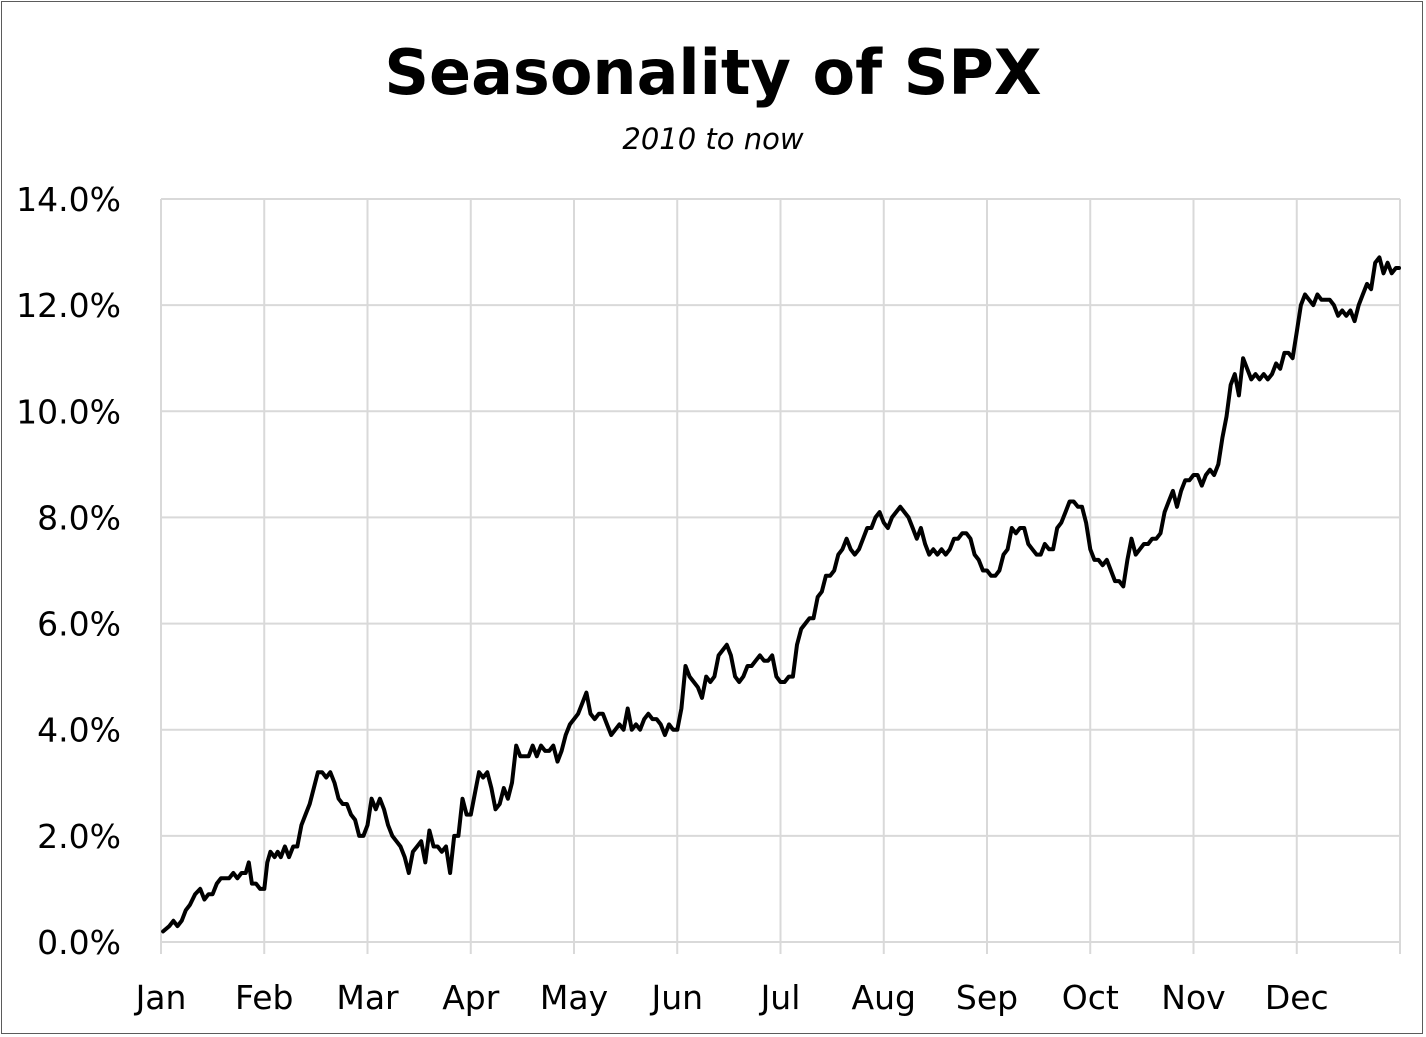 This screenshot has height=1037, width=1426. I want to click on x-tick-label: Jul, so click(780, 997).